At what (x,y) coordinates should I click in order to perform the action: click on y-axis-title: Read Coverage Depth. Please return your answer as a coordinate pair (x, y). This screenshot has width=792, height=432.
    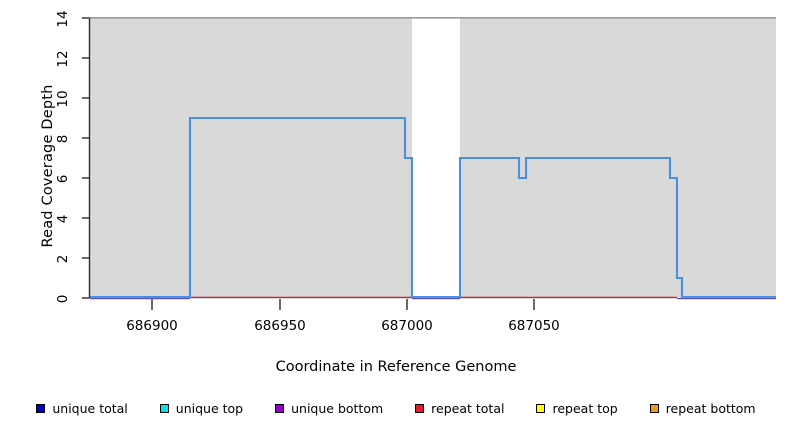
    Looking at the image, I should click on (48, 166).